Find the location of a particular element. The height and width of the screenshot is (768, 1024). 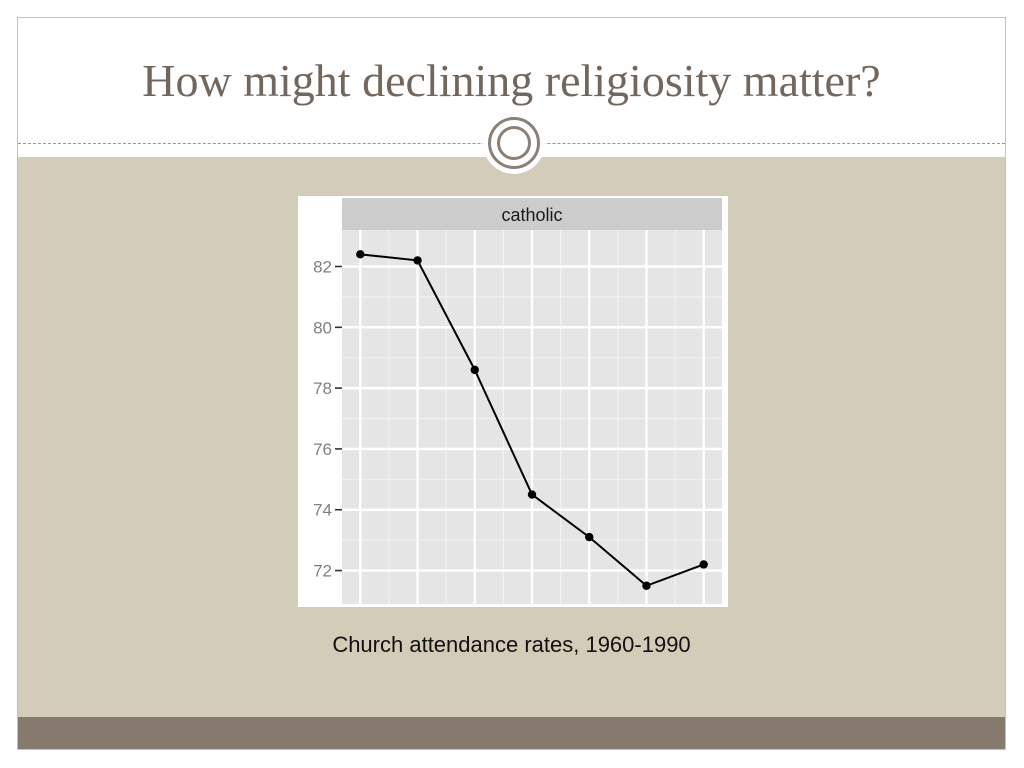

chart-caption: Church attendance rates, 1960-1990 is located at coordinates (511, 644).